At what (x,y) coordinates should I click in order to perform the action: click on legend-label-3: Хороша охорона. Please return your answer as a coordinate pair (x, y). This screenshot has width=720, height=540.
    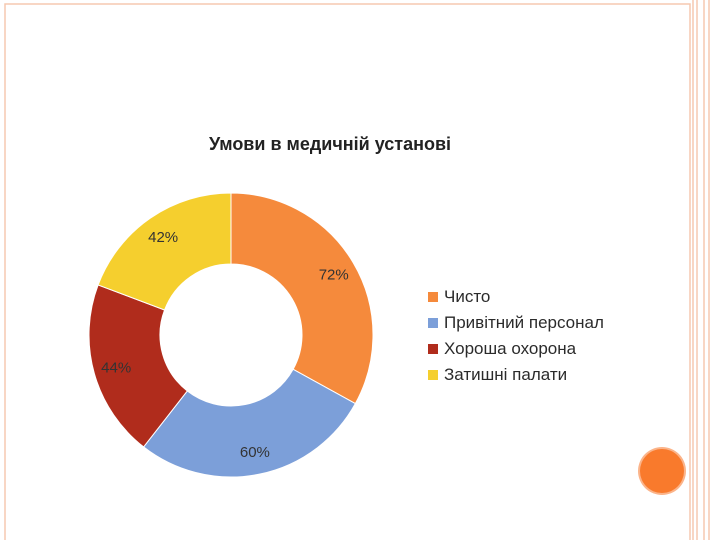
    Looking at the image, I should click on (510, 348).